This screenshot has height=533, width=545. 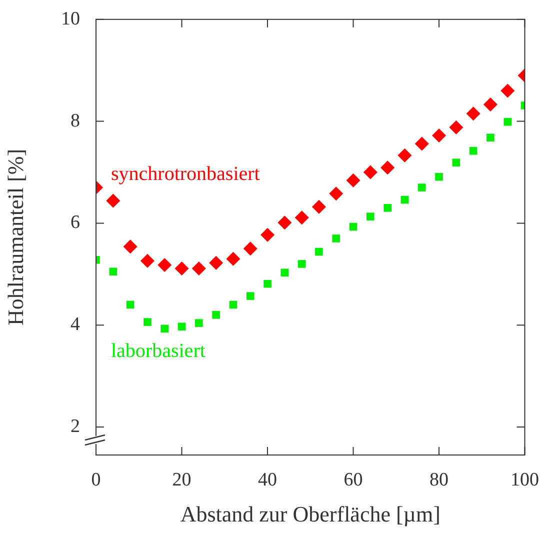 What do you see at coordinates (267, 479) in the screenshot?
I see `x-tick-label: 40` at bounding box center [267, 479].